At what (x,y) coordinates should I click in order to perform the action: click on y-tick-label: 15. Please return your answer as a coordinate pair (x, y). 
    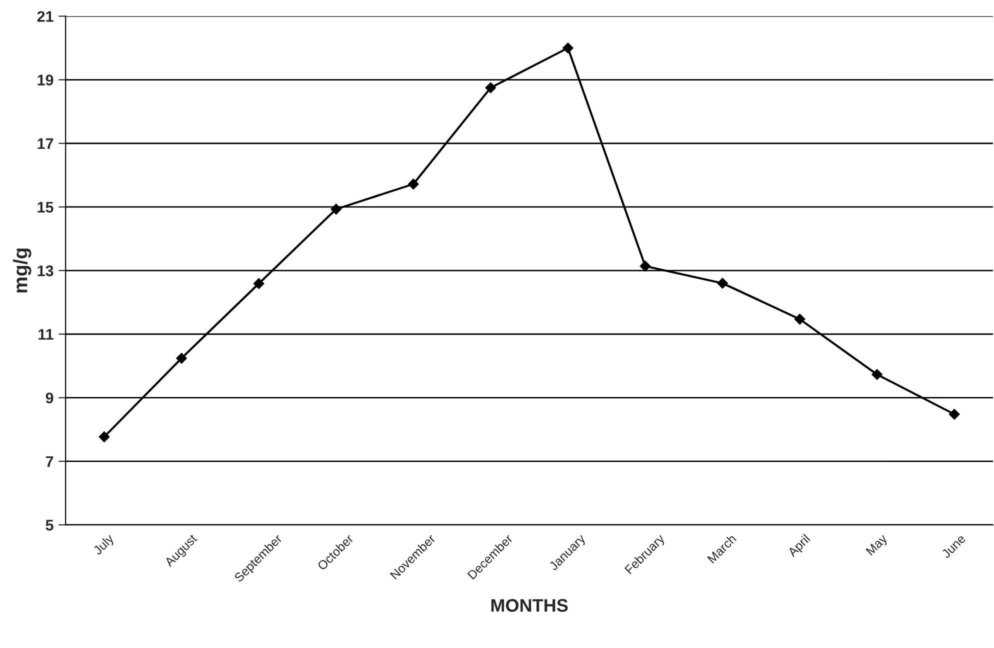
    Looking at the image, I should click on (46, 207).